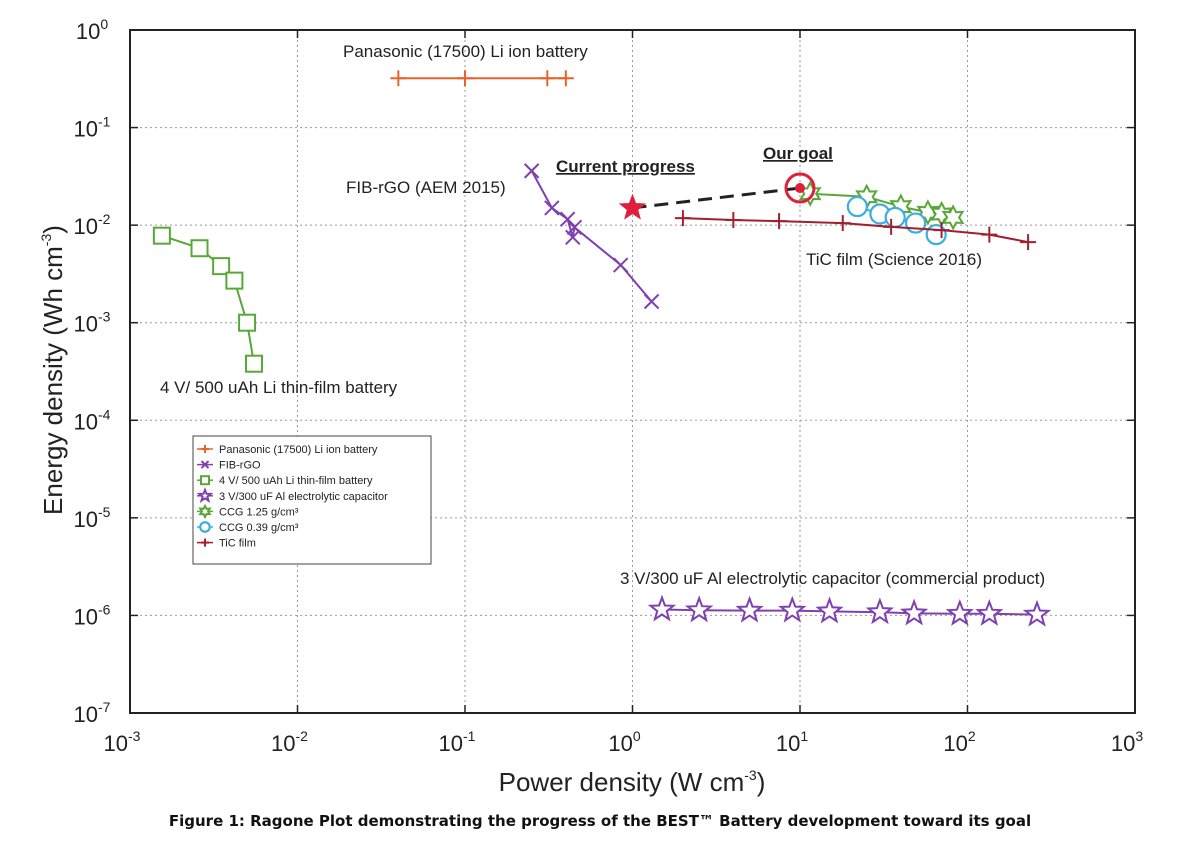 This screenshot has height=843, width=1200. What do you see at coordinates (237, 544) in the screenshot?
I see `legend-label: TiC film` at bounding box center [237, 544].